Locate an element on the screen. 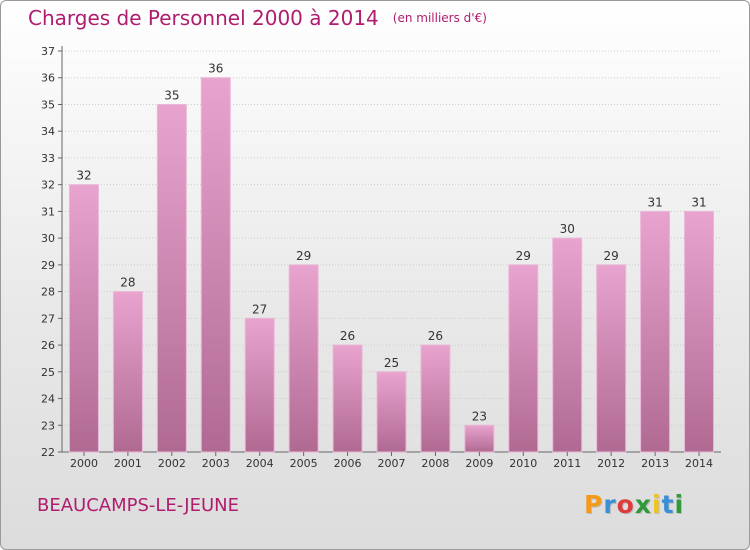  bar-value-label: 30 is located at coordinates (567, 229).